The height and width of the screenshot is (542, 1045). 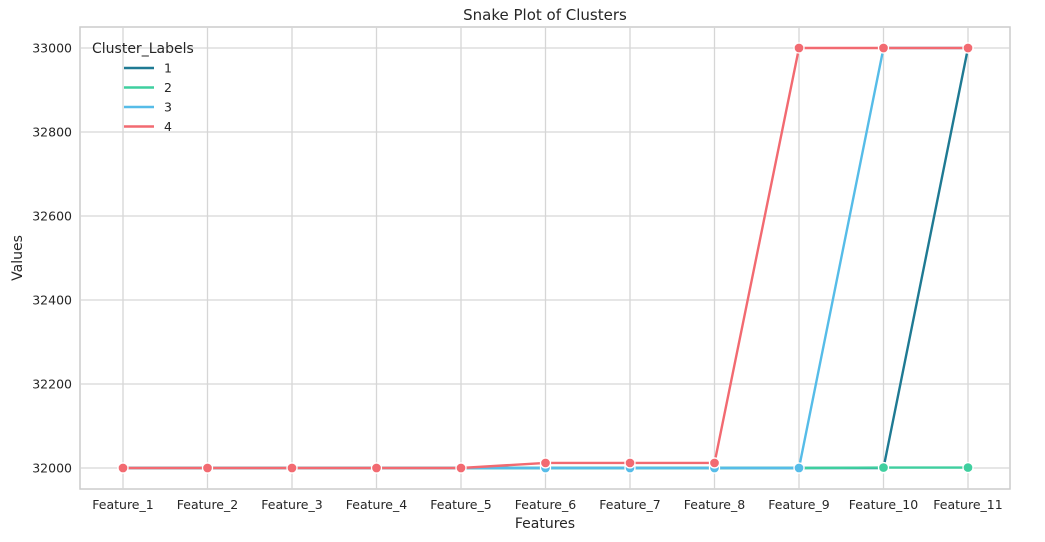 I want to click on x-tick-label: Feature_6, so click(x=545, y=504).